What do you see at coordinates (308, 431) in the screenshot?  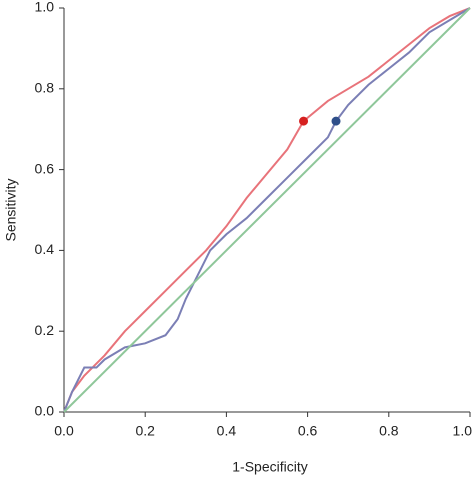 I see `x-tick-label: 0.6` at bounding box center [308, 431].